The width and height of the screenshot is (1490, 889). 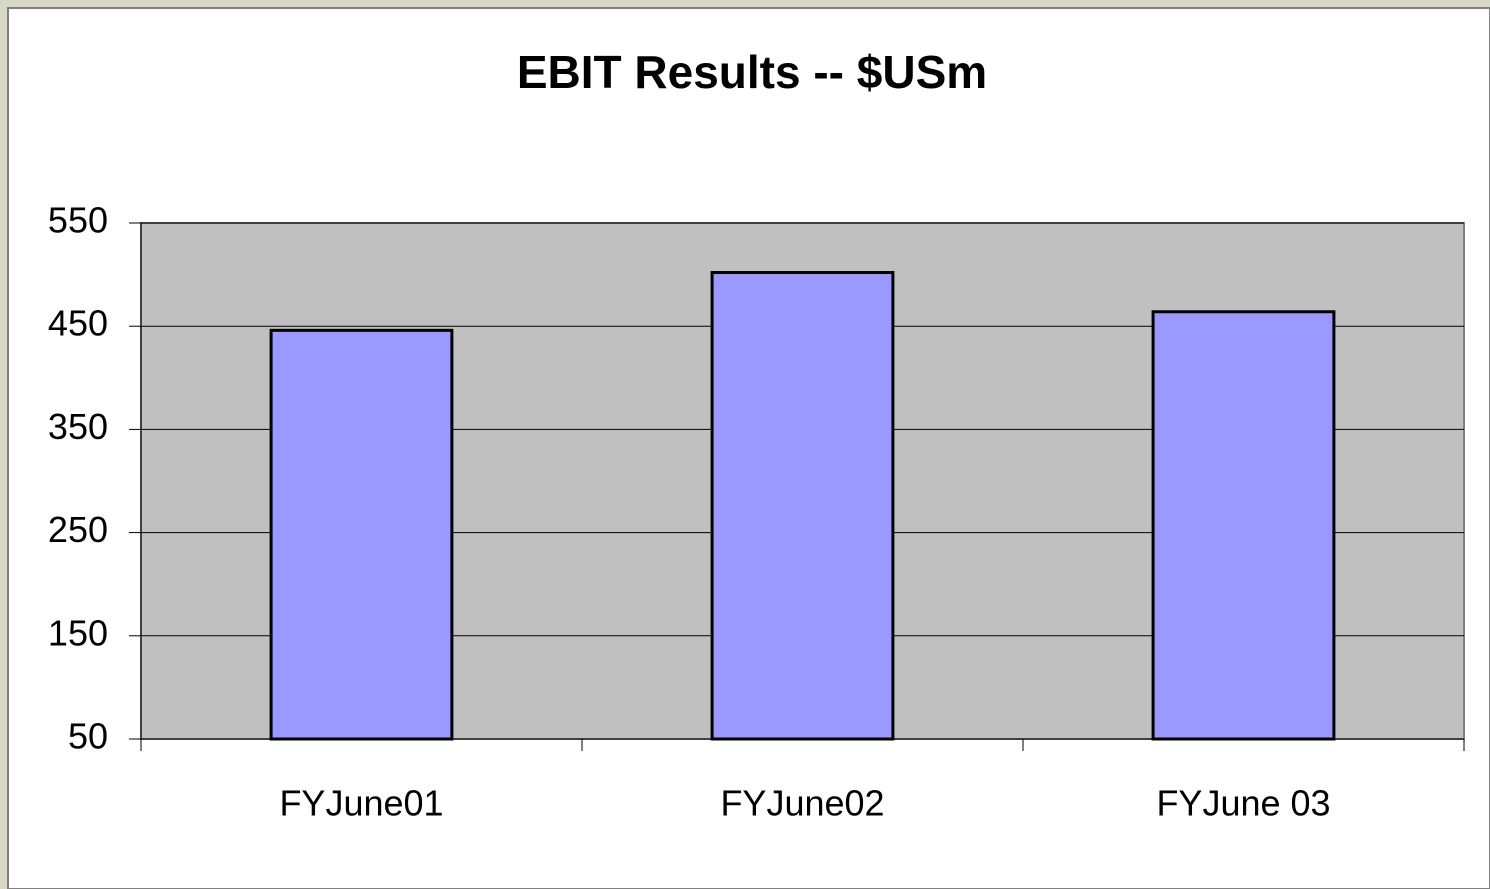 What do you see at coordinates (78, 220) in the screenshot?
I see `y-tick-label: 550` at bounding box center [78, 220].